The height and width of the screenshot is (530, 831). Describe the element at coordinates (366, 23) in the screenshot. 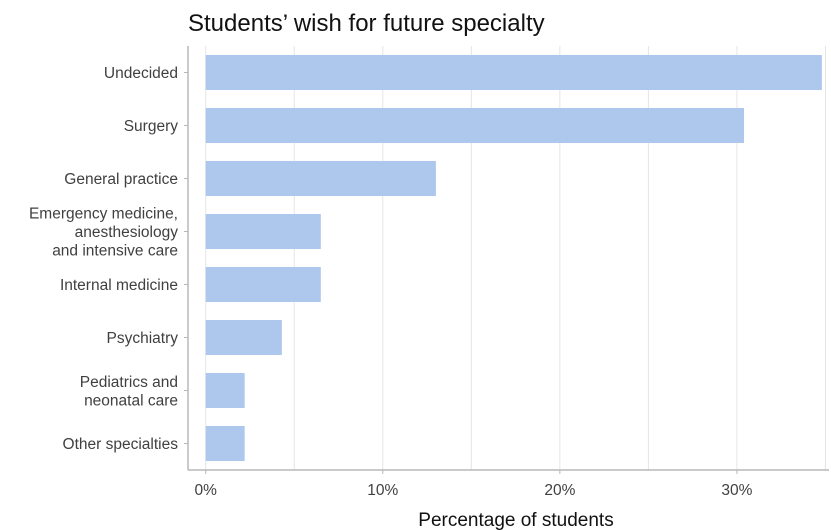

I see `chart-title: Students’ wish for future specialty` at that location.